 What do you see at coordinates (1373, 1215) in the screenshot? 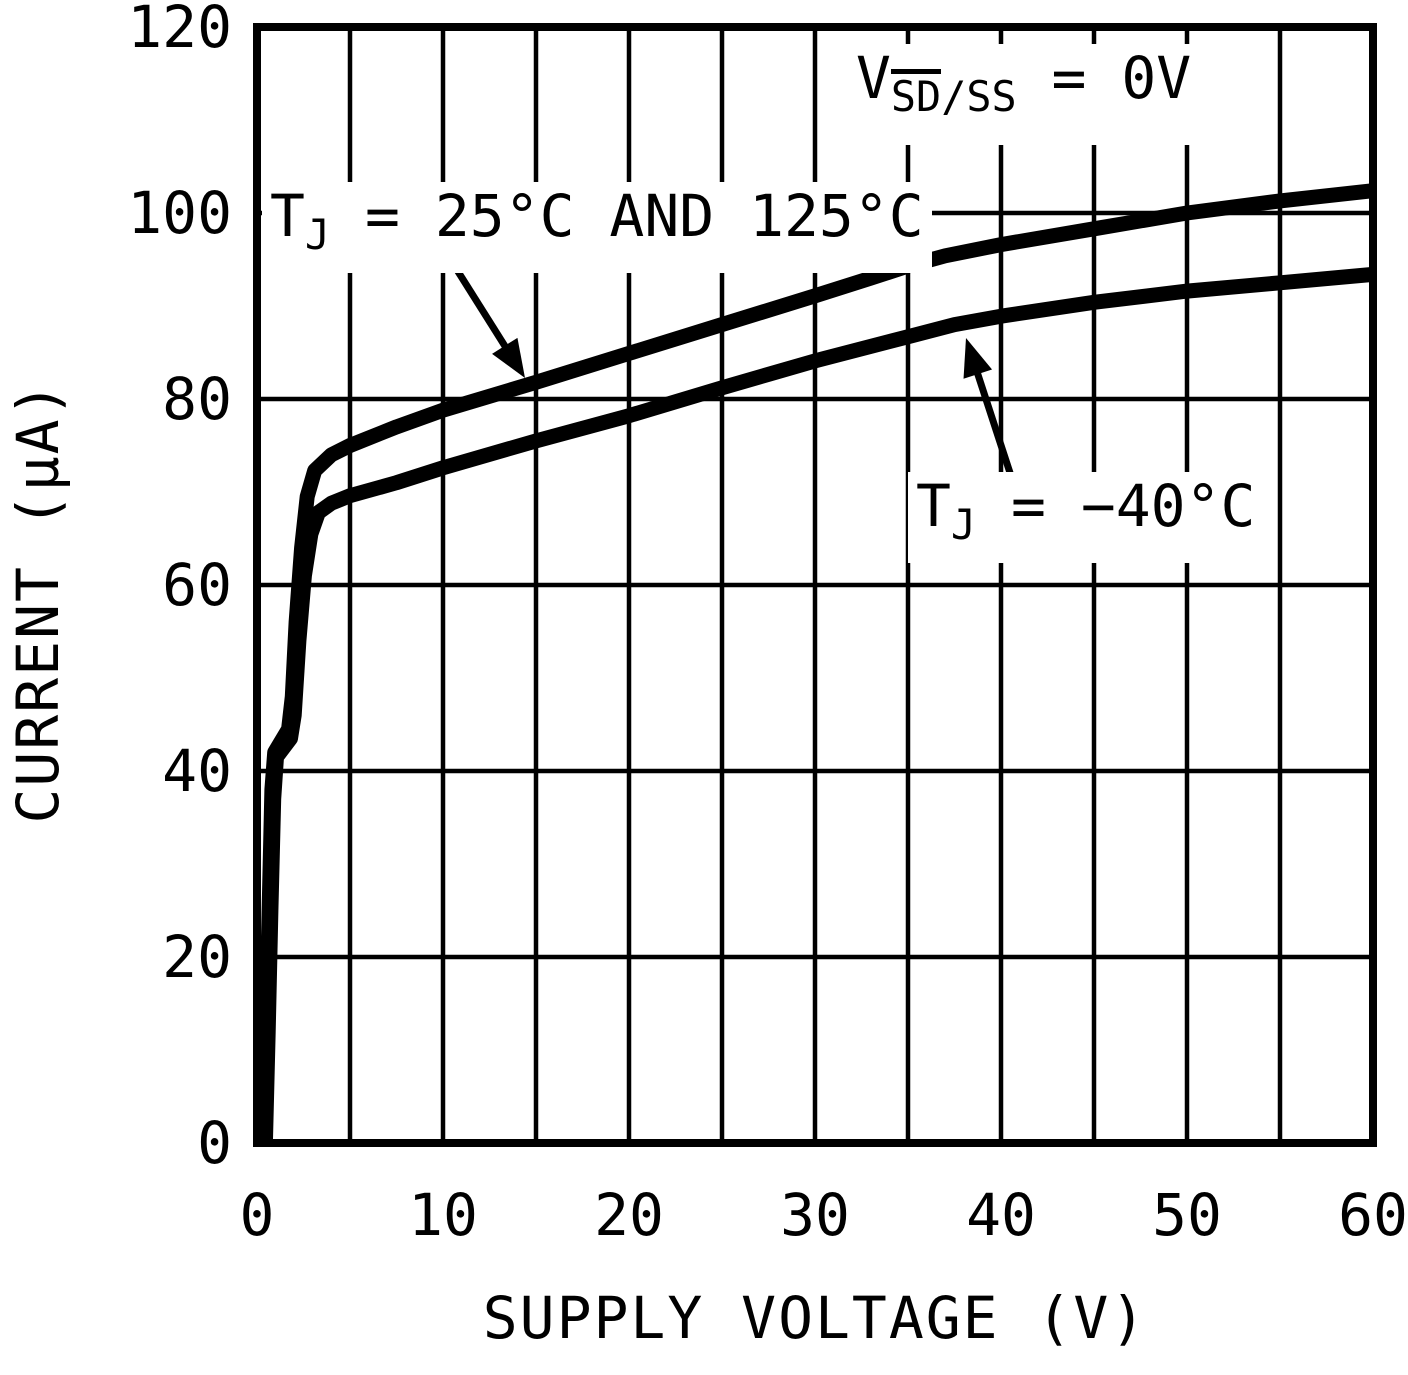
I see `x-tick-label: 60` at bounding box center [1373, 1215].